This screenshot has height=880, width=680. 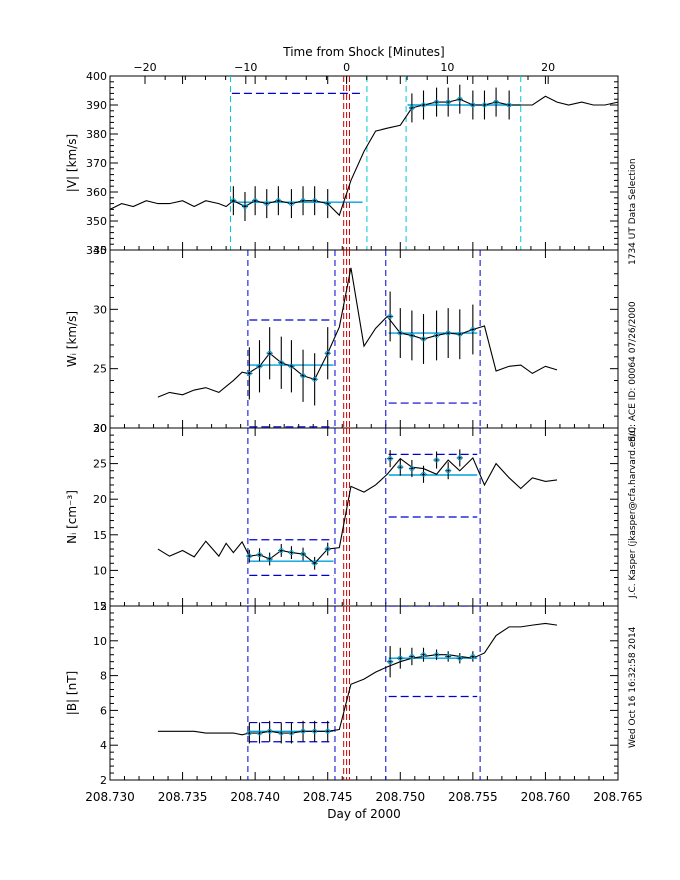 What do you see at coordinates (400, 797) in the screenshot?
I see `x-tick-label: 208.750` at bounding box center [400, 797].